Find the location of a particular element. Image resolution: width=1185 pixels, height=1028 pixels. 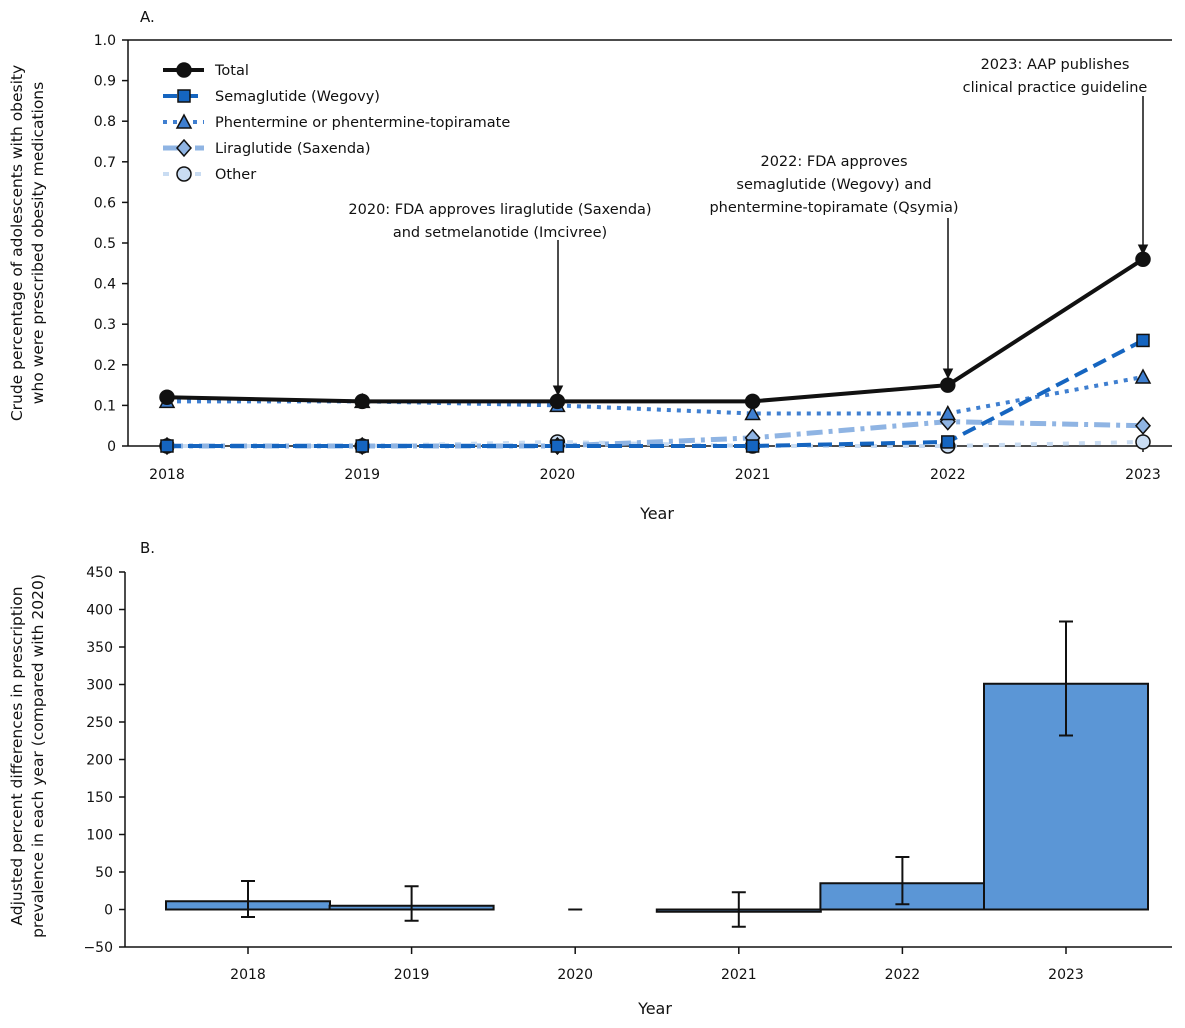

legend-label: Semaglutide (Wegovy) is located at coordinates (297, 97).